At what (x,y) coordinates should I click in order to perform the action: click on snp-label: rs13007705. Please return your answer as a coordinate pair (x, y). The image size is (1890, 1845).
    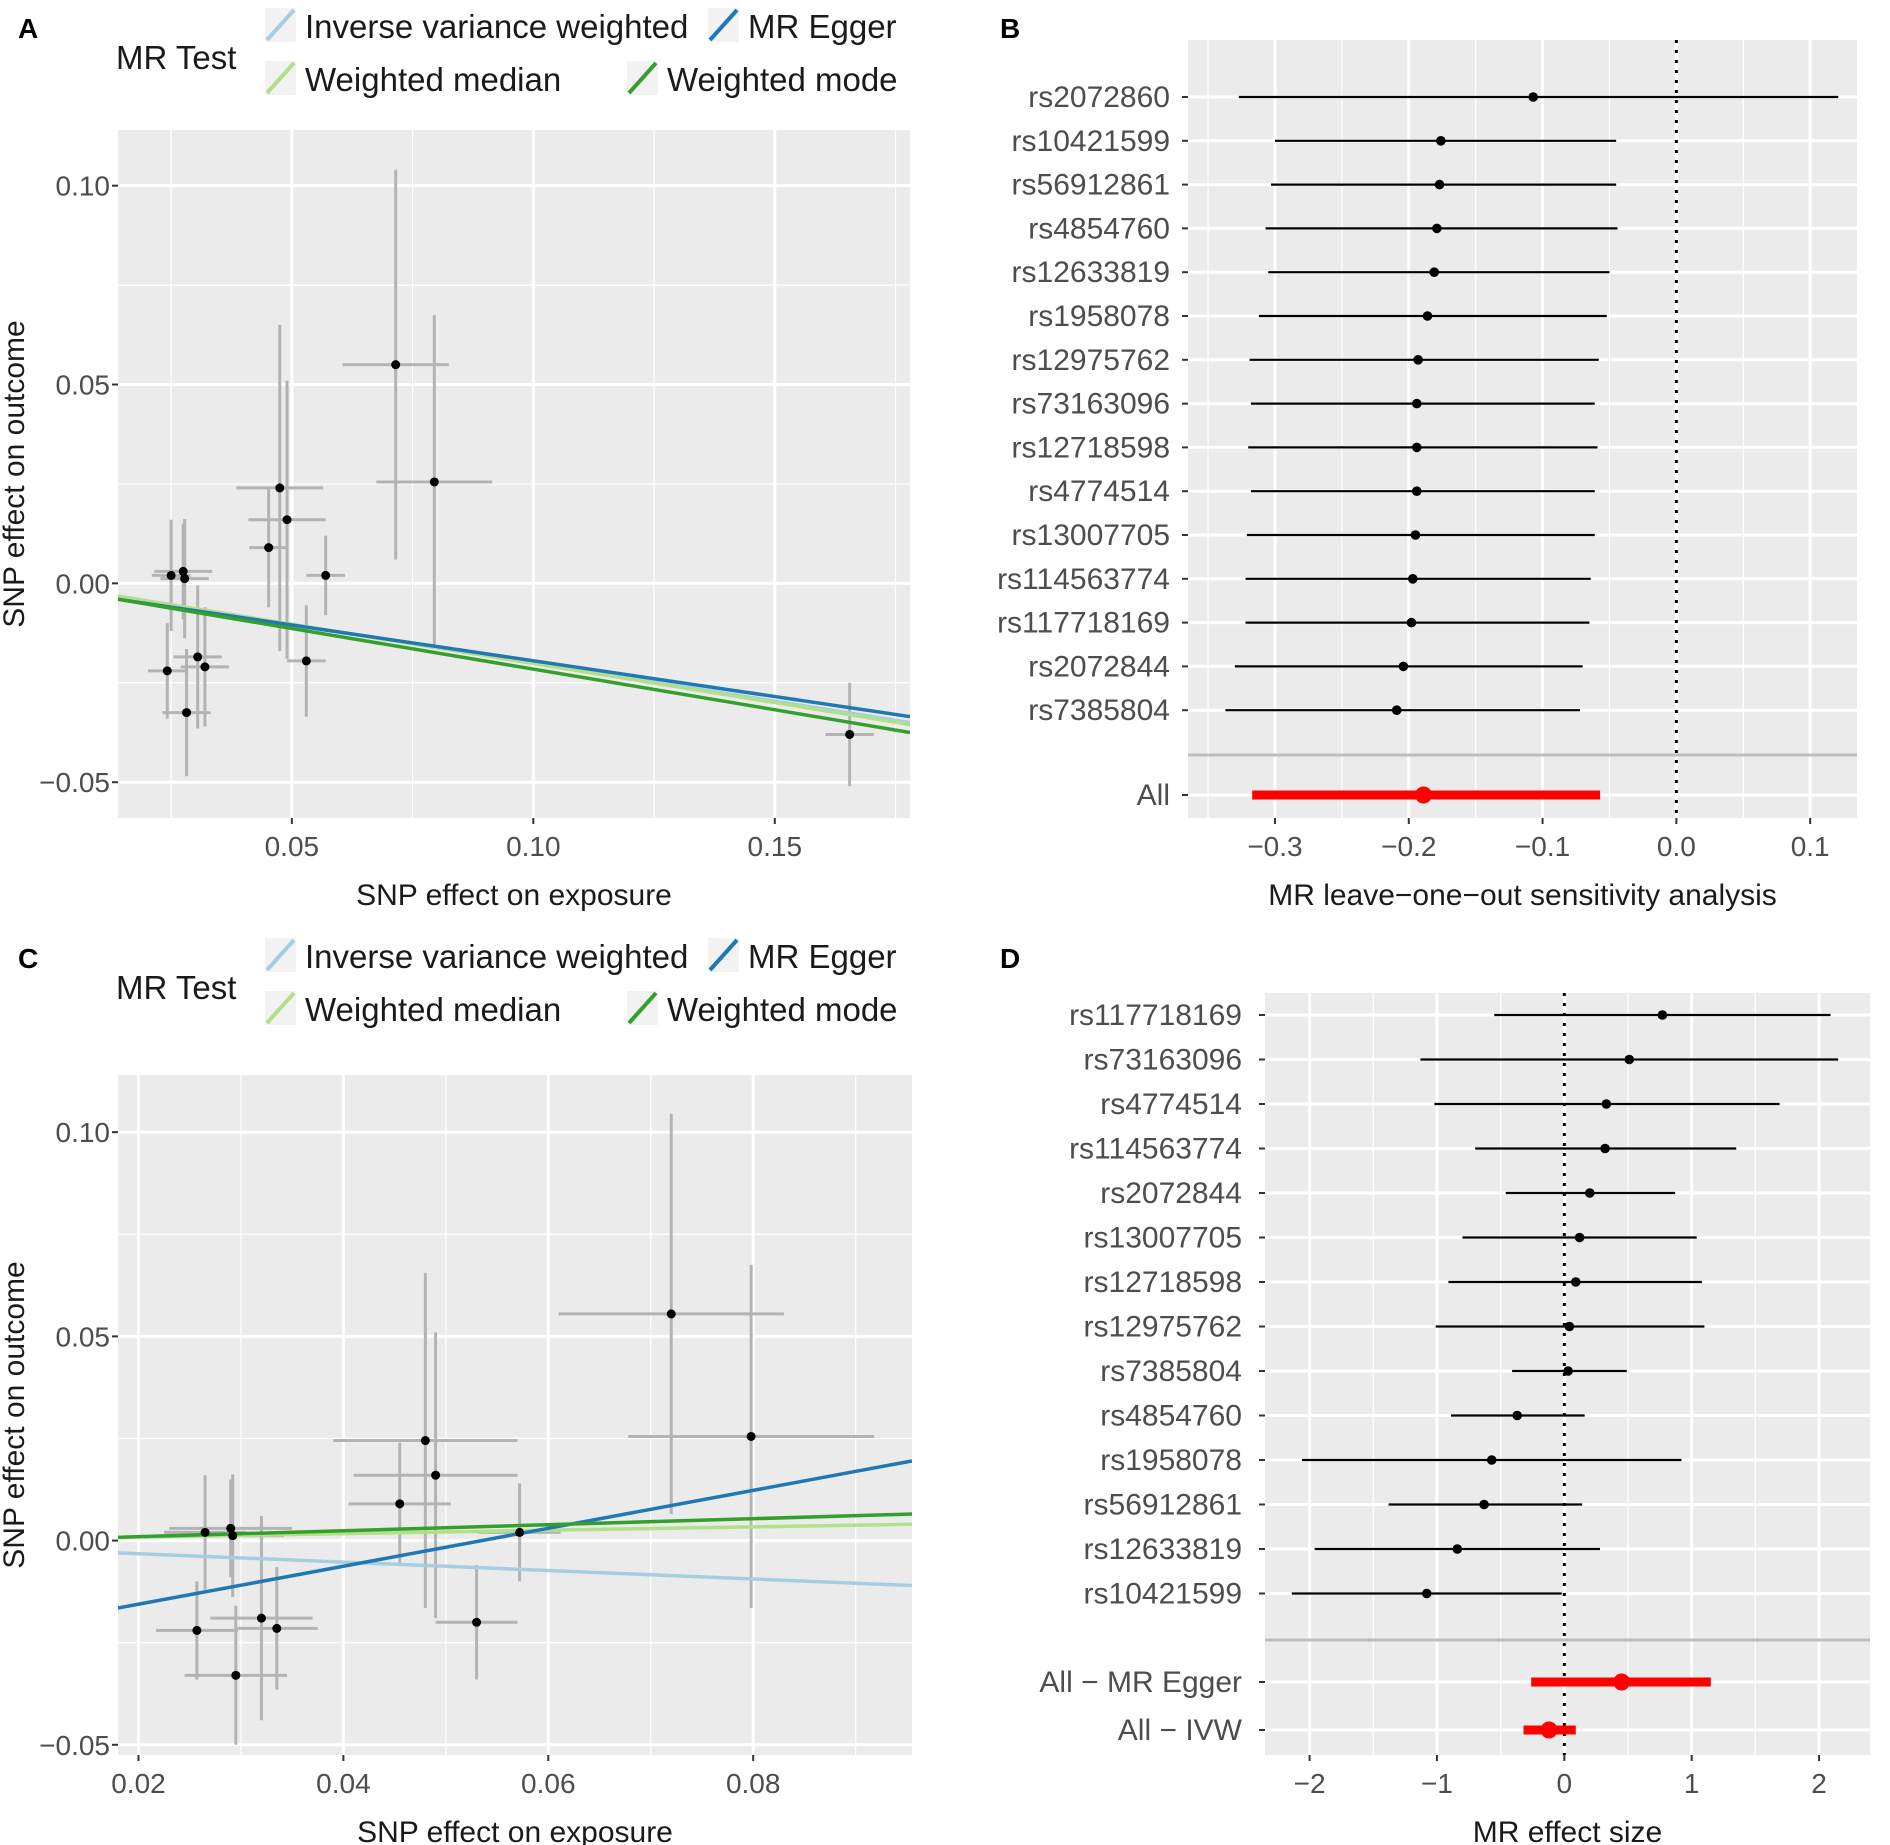
    Looking at the image, I should click on (1163, 1238).